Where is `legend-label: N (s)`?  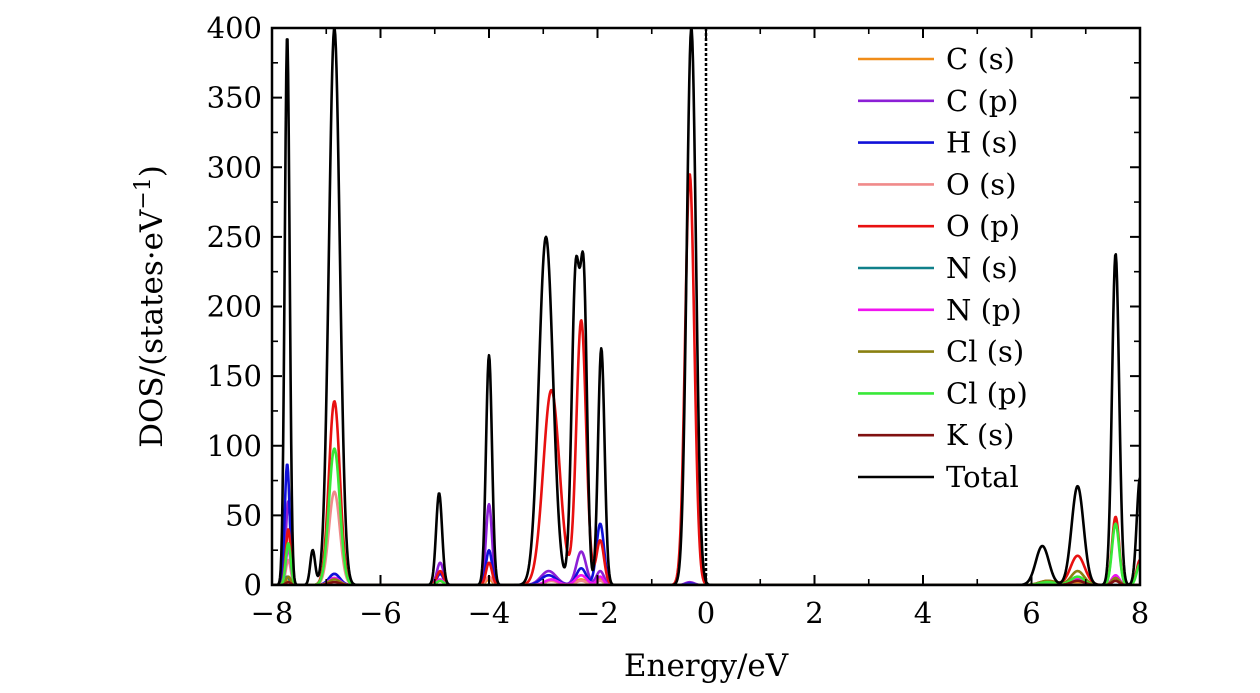 legend-label: N (s) is located at coordinates (982, 268).